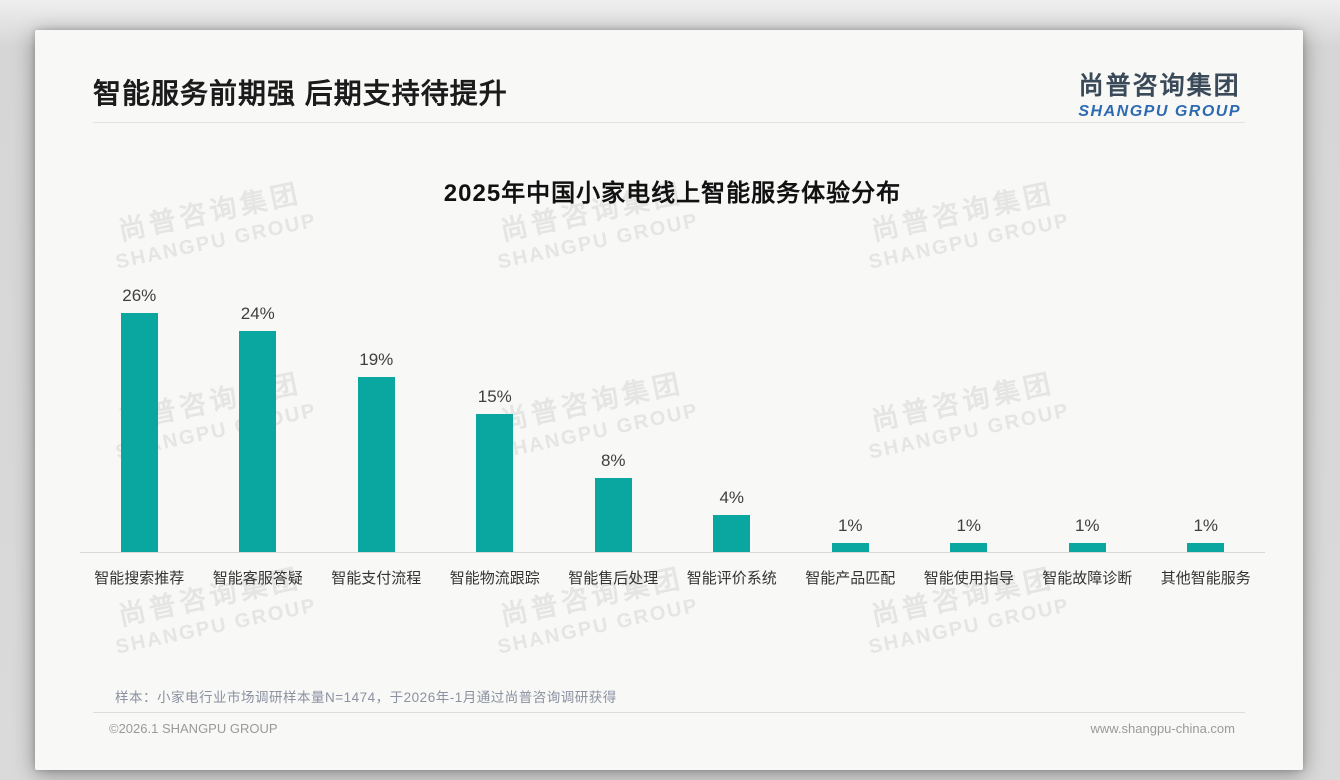  Describe the element at coordinates (1205, 578) in the screenshot. I see `category-label: 其他智能服务` at that location.